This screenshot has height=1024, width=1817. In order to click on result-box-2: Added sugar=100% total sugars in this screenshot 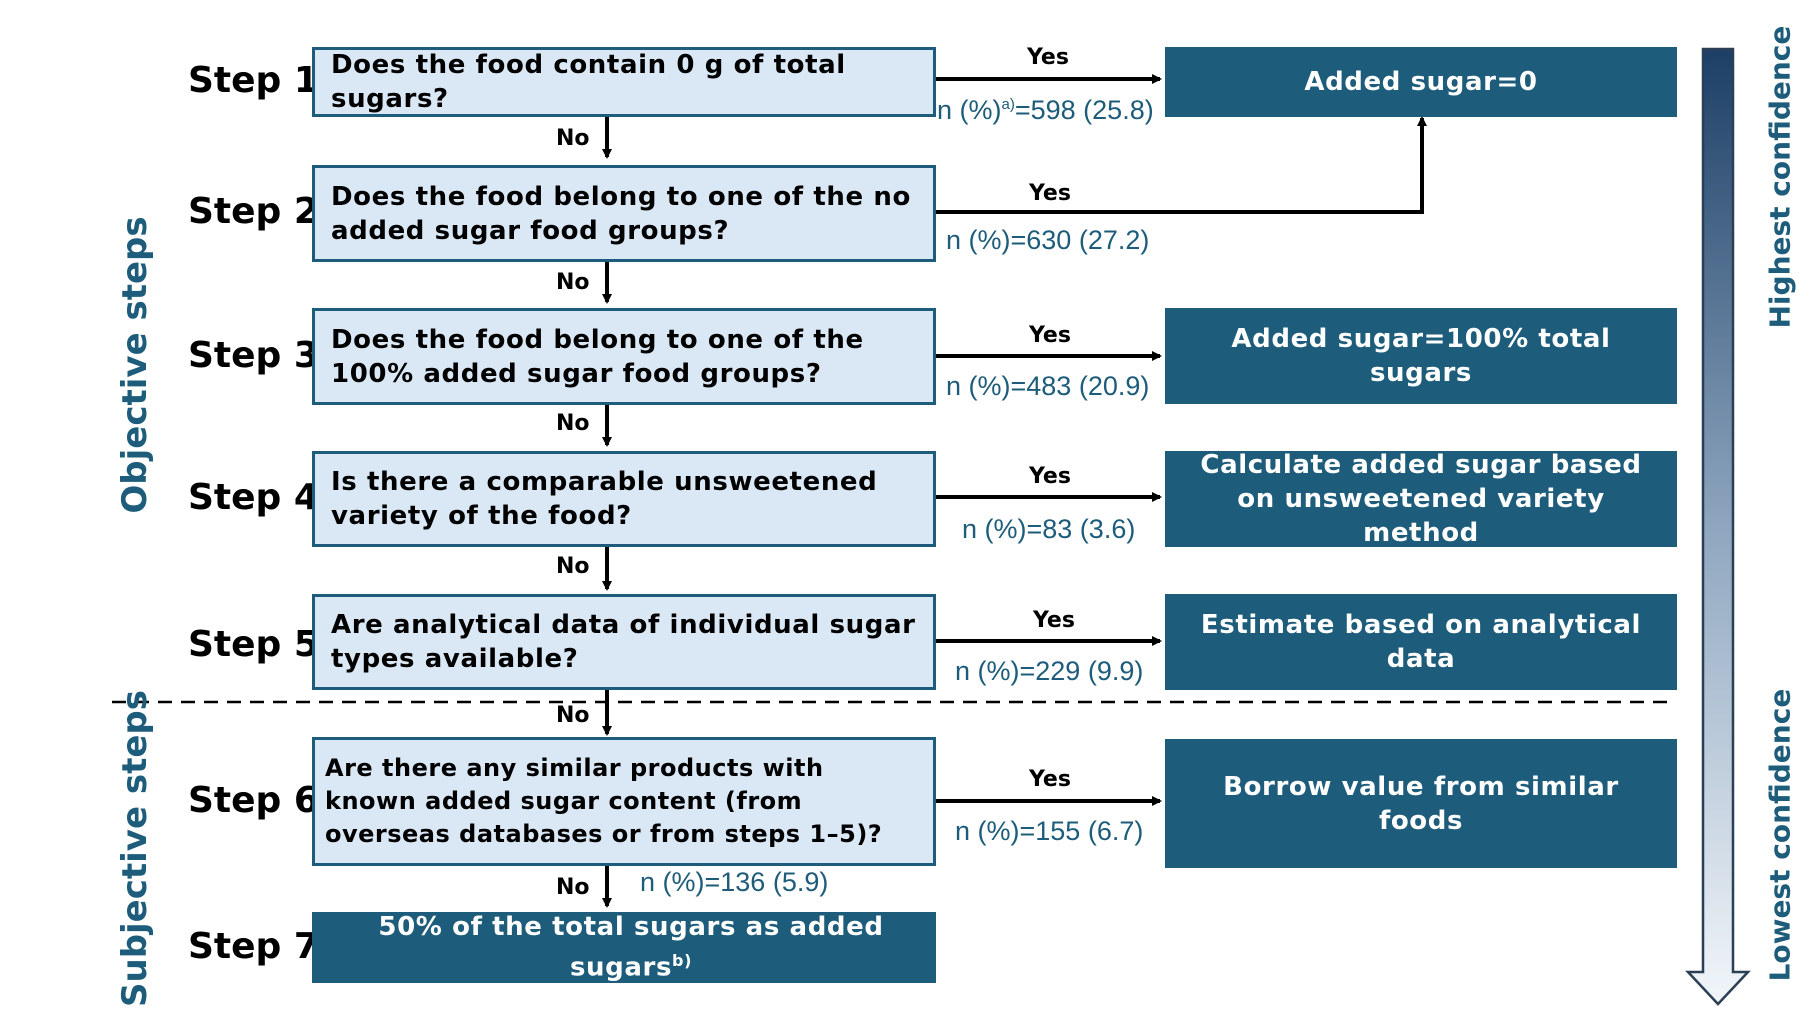, I will do `click(1421, 356)`.